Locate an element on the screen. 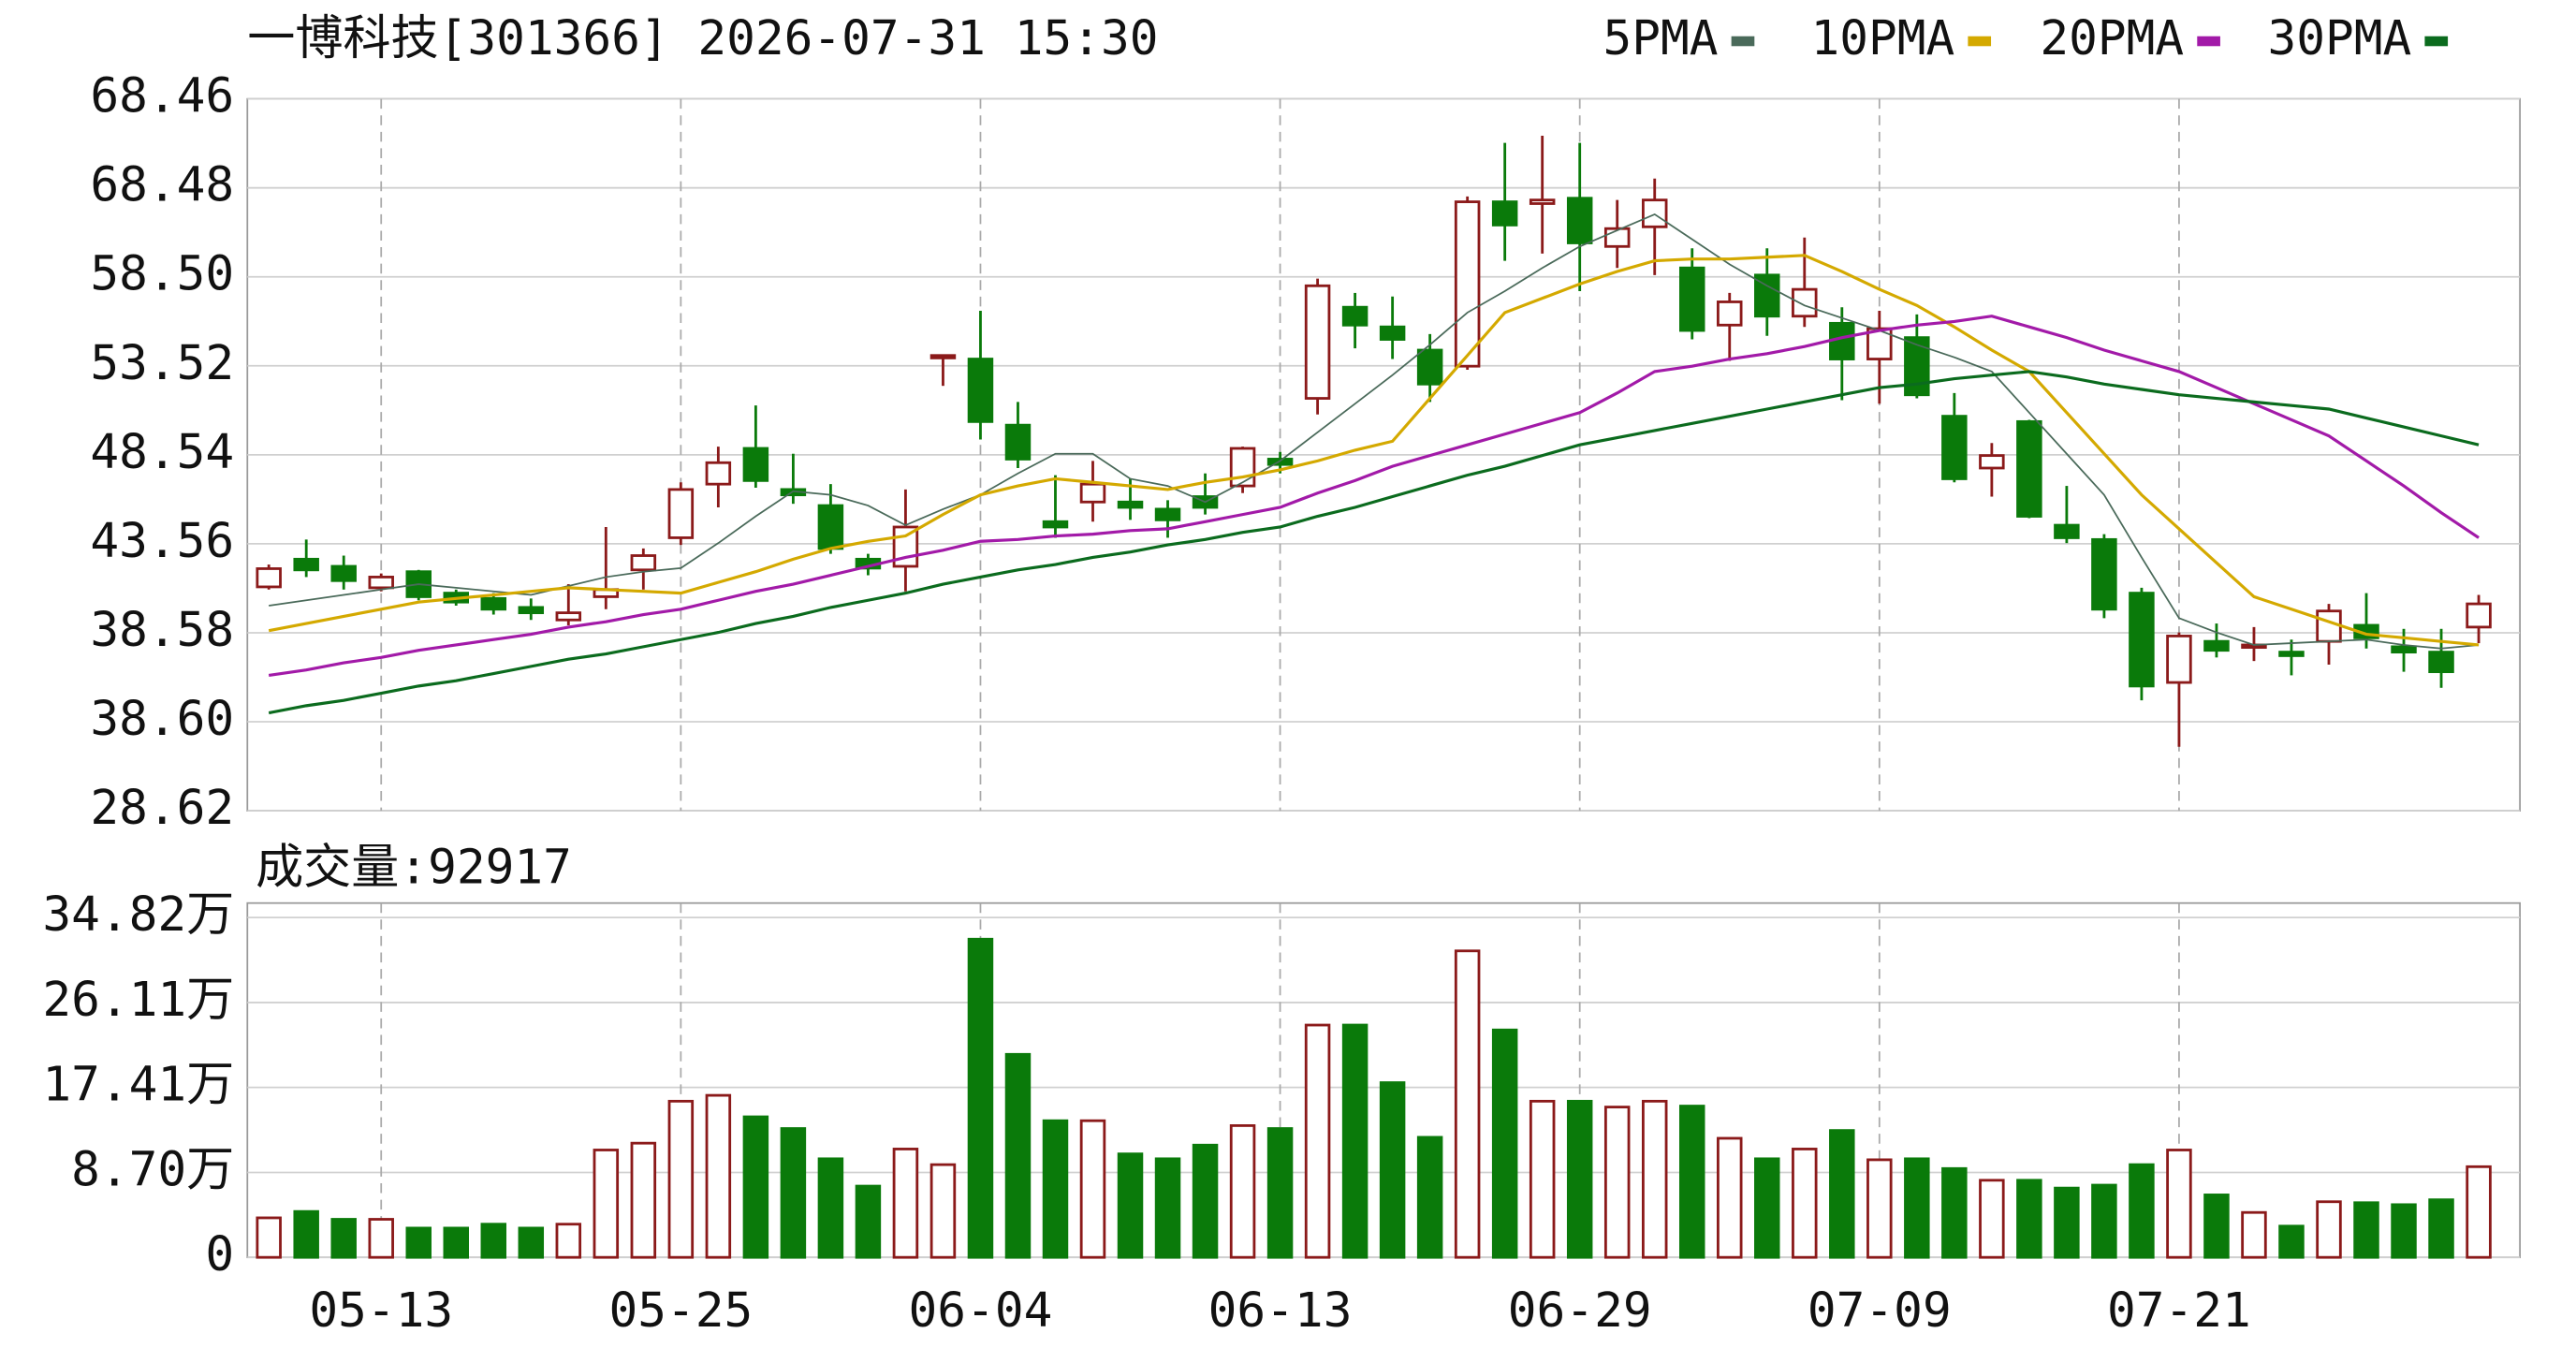 Image resolution: width=2576 pixels, height=1348 pixels. volume-title: 成交量:92917 is located at coordinates (414, 868).